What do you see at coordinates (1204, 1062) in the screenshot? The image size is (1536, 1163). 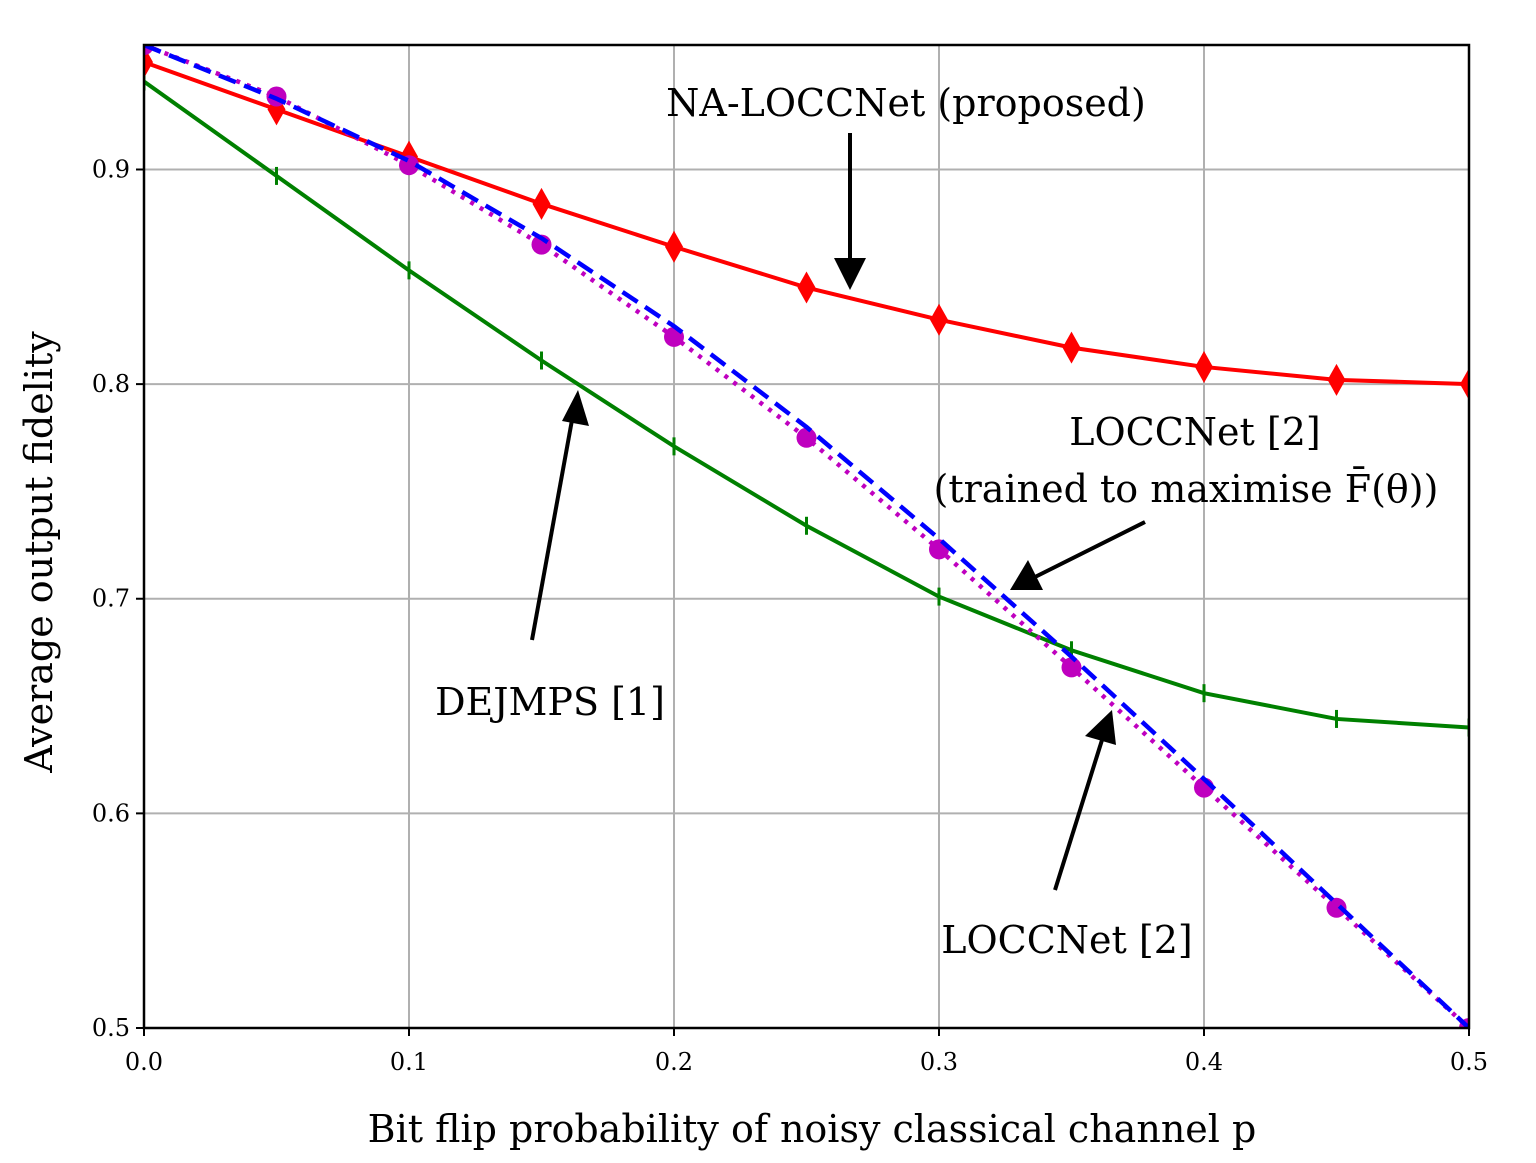 I see `x-tick-label: 0.4` at bounding box center [1204, 1062].